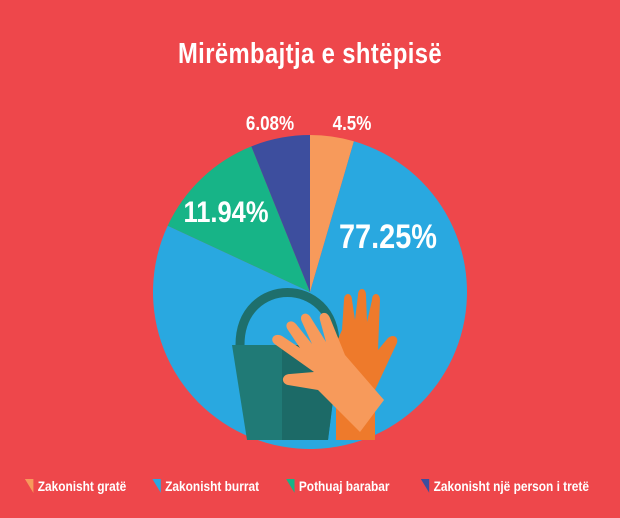 This screenshot has width=620, height=518. I want to click on legend-label: Zakonisht burrat, so click(212, 486).